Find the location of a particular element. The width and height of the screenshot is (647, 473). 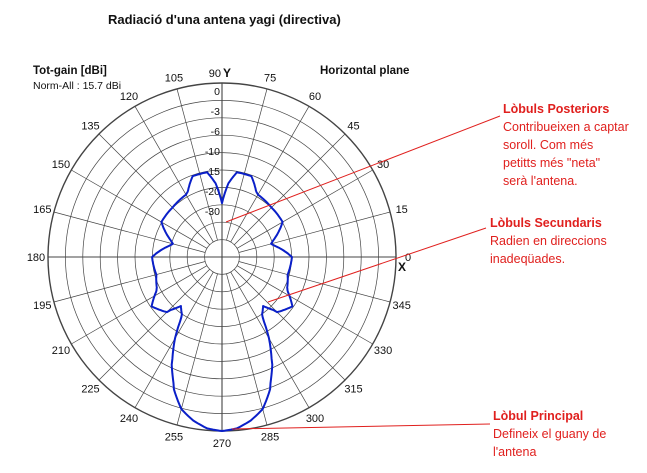

angle-tick-label: 225 is located at coordinates (90, 390).